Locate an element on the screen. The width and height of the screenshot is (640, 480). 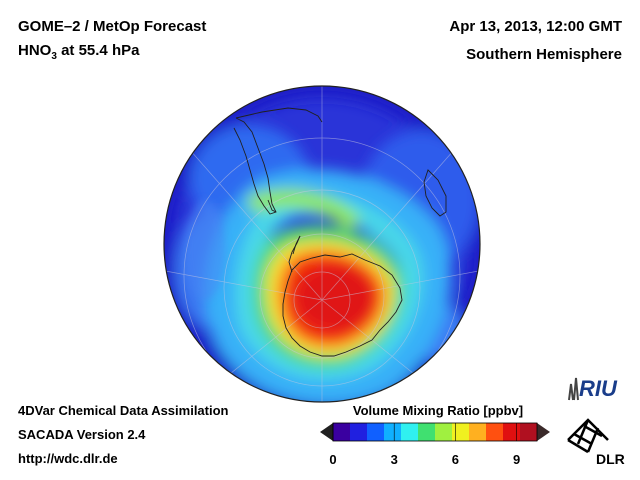
colorbar-segments is located at coordinates (435, 432).